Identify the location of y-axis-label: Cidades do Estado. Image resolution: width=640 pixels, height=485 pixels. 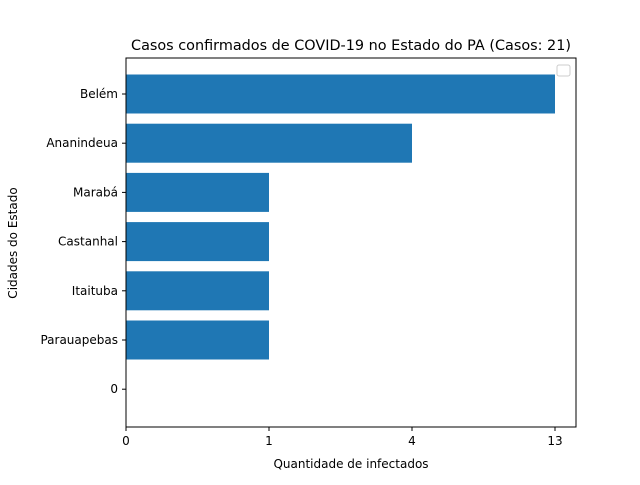
(13, 242).